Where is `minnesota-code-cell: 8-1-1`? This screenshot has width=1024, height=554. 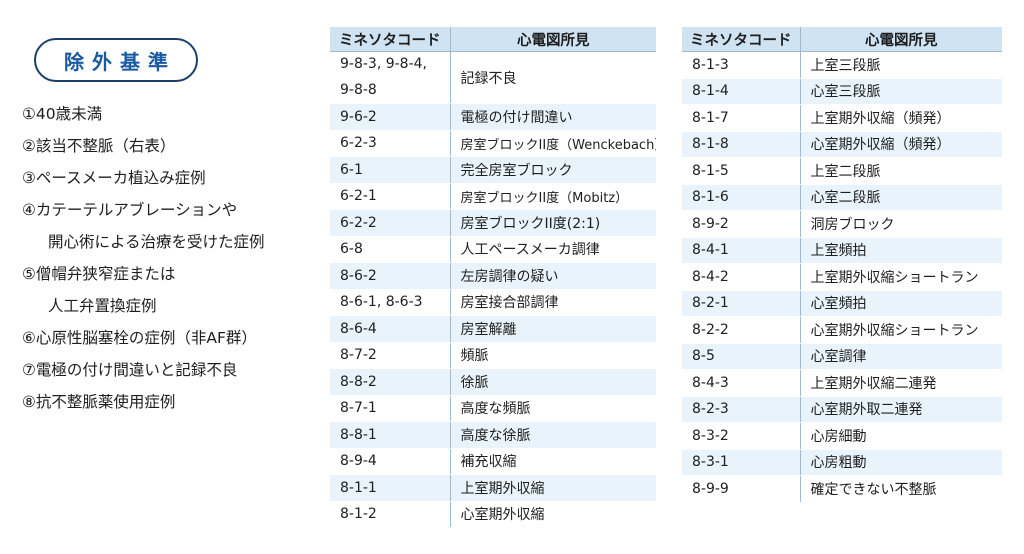 minnesota-code-cell: 8-1-1 is located at coordinates (390, 488).